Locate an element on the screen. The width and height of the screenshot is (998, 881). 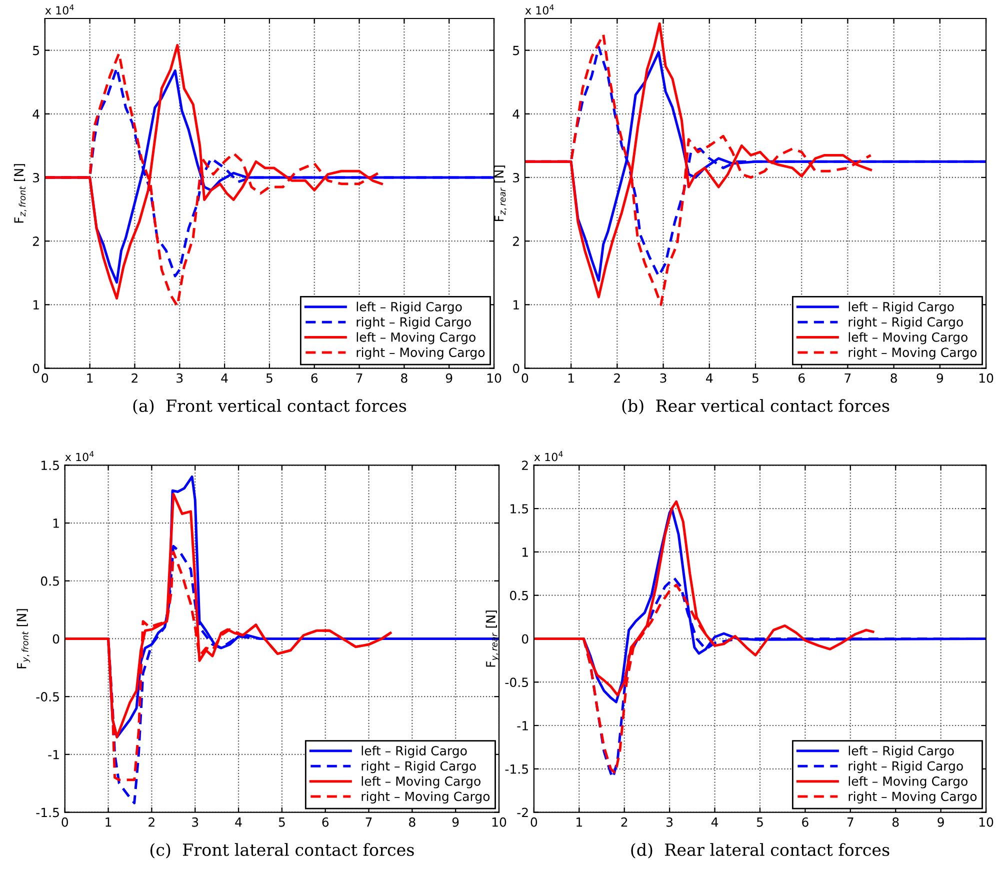
y-axis-title: F$_{y,front}$ [N] is located at coordinates (23, 638).